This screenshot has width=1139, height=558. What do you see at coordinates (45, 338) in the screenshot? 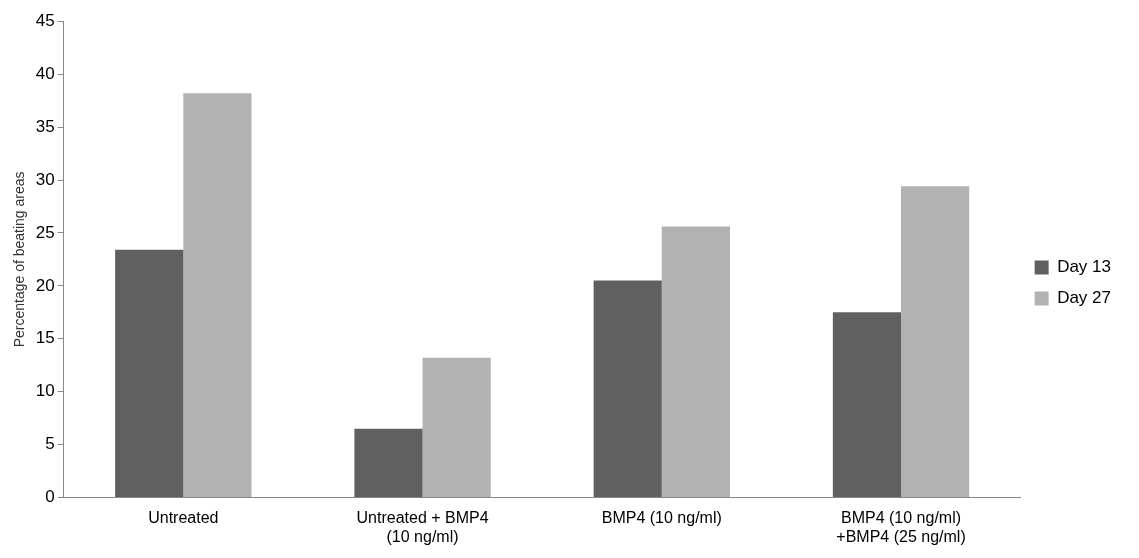
I see `y-tick-label: 15` at bounding box center [45, 338].